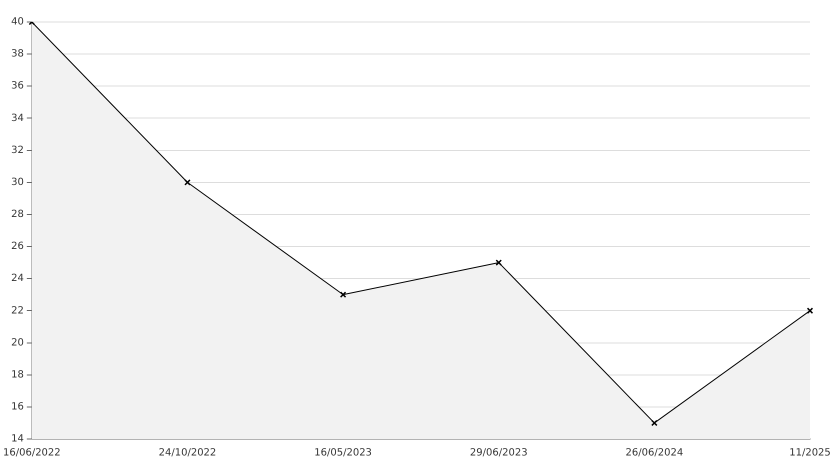 The image size is (834, 468). I want to click on y-tick-label: 30, so click(17, 182).